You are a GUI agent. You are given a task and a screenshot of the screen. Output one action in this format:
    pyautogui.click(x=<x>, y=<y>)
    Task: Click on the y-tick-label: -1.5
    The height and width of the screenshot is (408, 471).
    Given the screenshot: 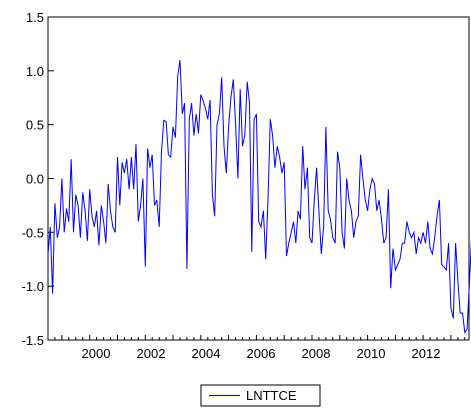 What is the action you would take?
    pyautogui.click(x=33, y=340)
    